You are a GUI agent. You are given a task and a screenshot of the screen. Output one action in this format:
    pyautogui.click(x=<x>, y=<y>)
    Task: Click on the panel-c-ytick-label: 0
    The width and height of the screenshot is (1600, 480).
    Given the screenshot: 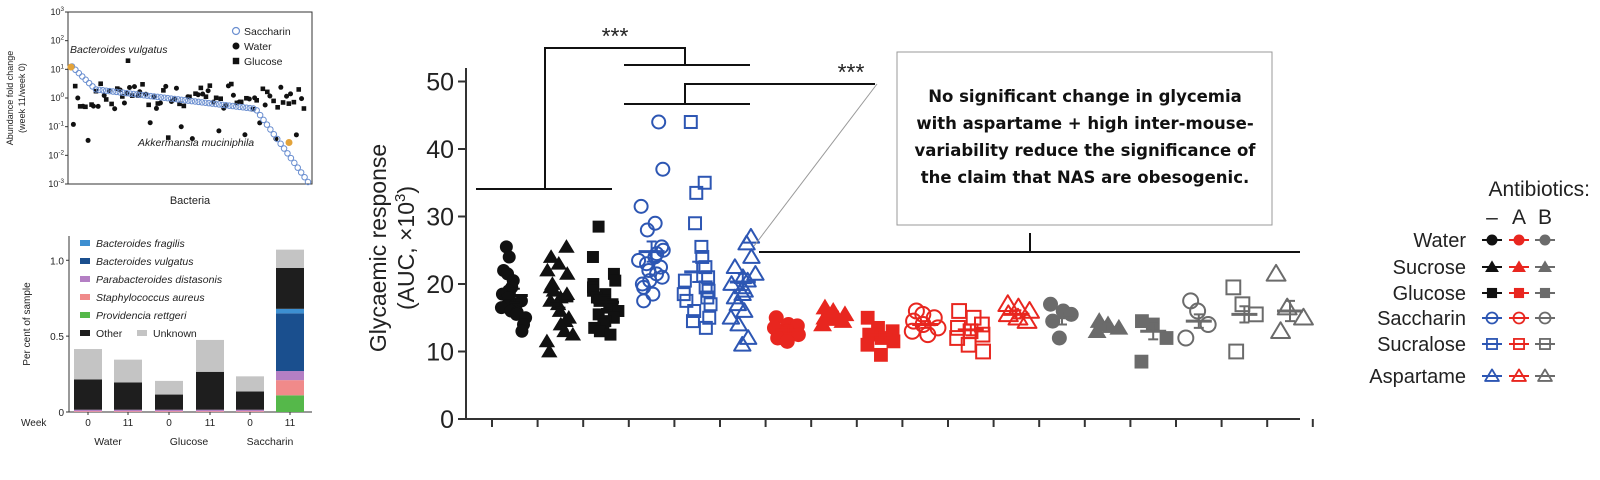 What is the action you would take?
    pyautogui.click(x=447, y=420)
    